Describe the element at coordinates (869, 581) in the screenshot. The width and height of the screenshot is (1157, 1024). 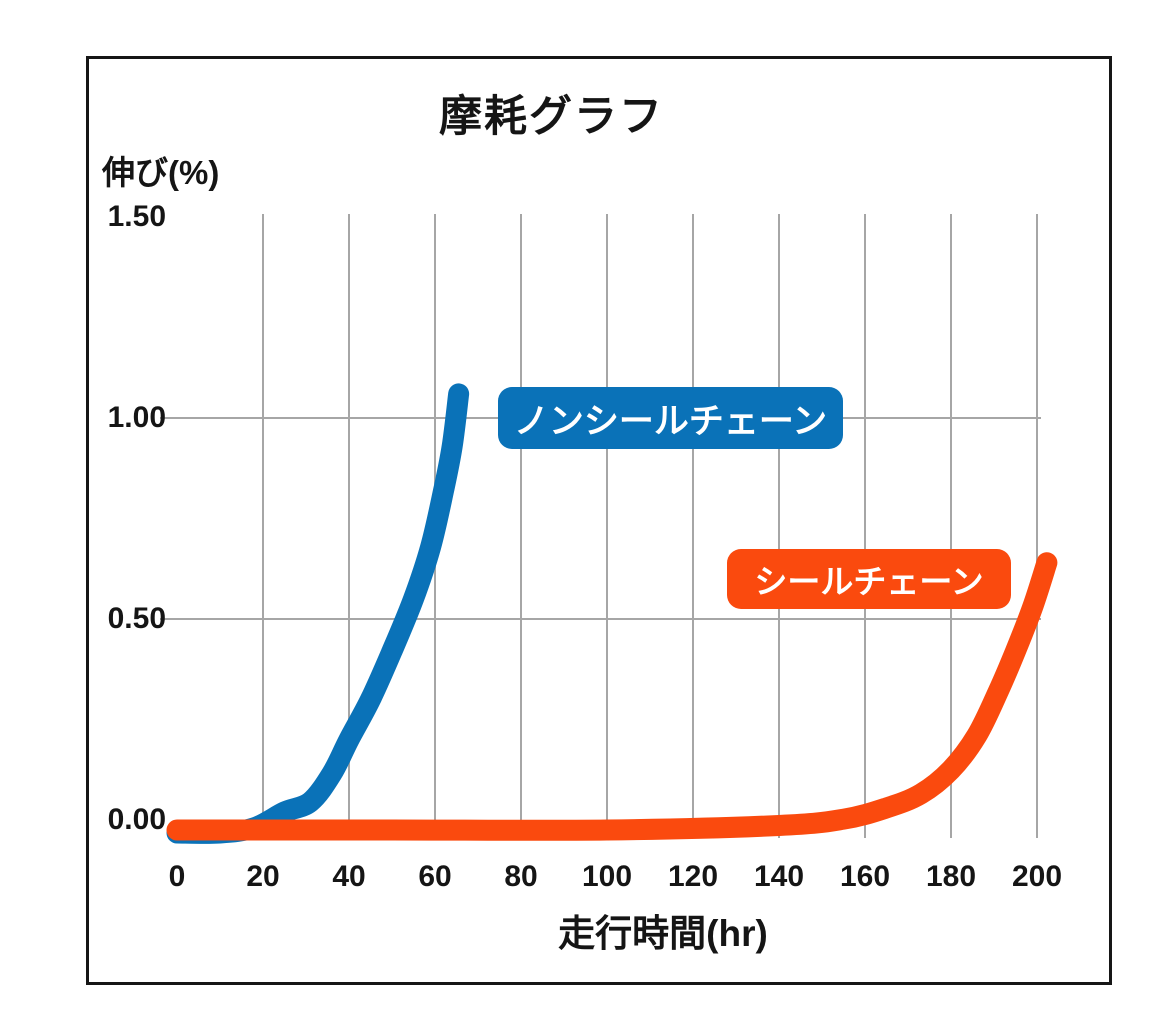
I see `legend-label-seal-chain: シールチェーン` at that location.